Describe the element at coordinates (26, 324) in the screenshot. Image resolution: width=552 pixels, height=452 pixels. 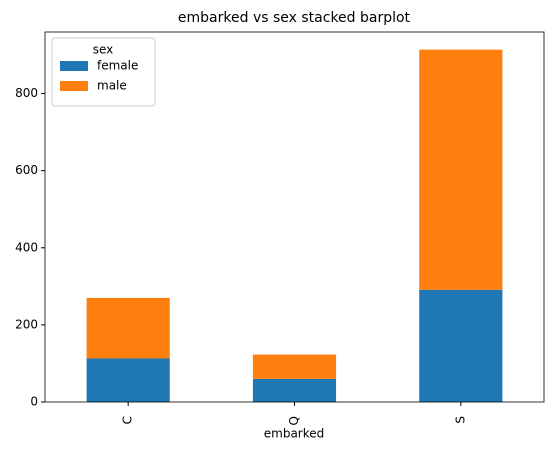
I see `y-tick-label: 200` at that location.